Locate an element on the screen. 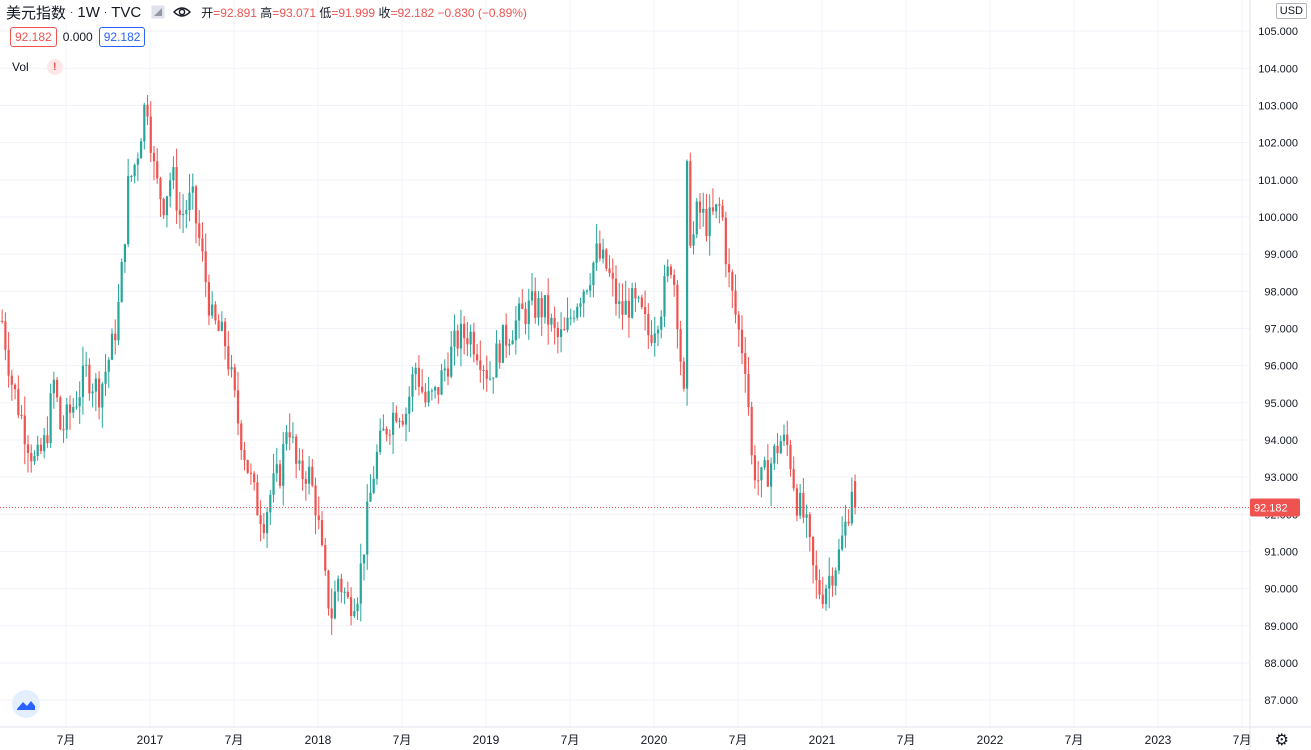 This screenshot has width=1311, height=750. last-price-badge is located at coordinates (1275, 507).